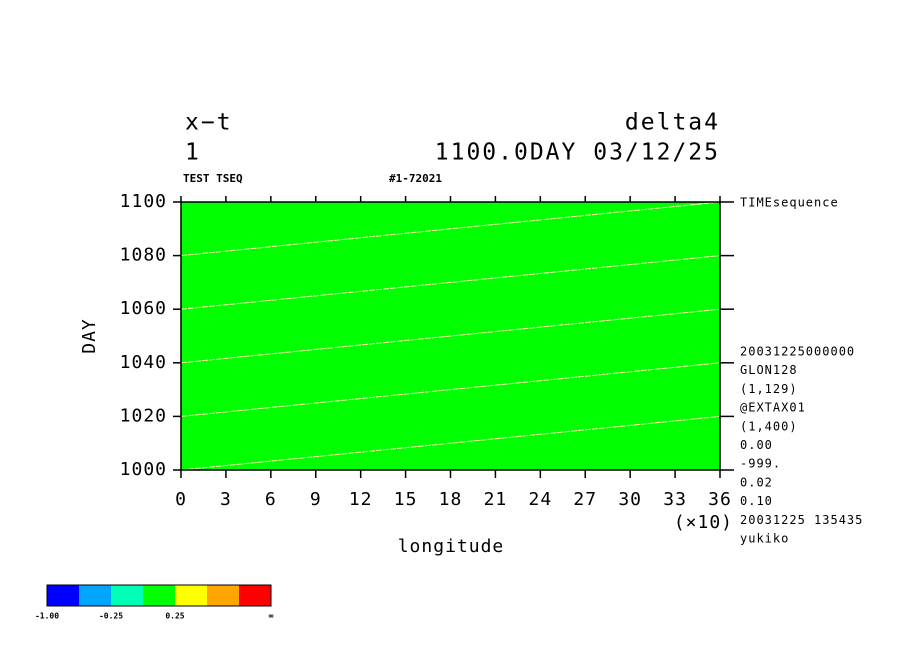  What do you see at coordinates (174, 616) in the screenshot?
I see `colorbar-label: 0.25` at bounding box center [174, 616].